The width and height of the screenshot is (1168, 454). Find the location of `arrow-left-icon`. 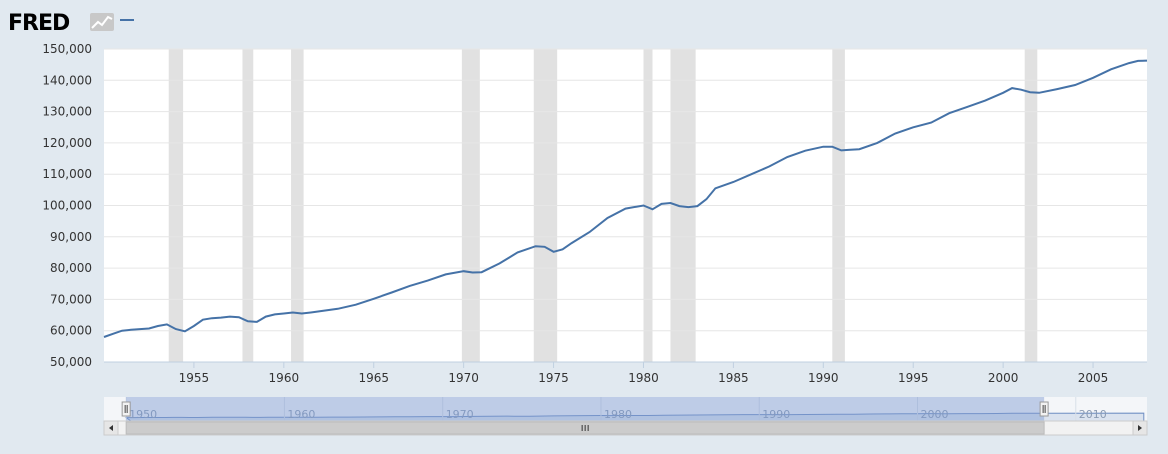

arrow-left-icon is located at coordinates (111, 428).